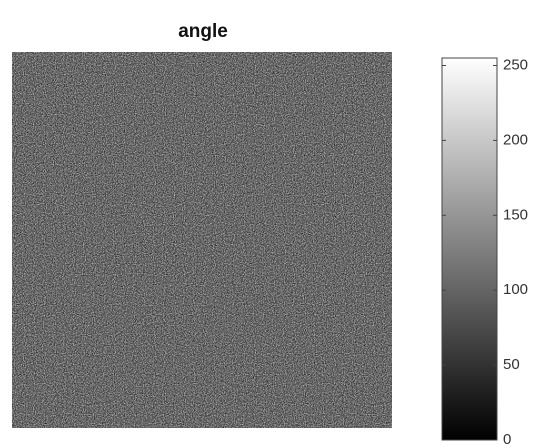  What do you see at coordinates (511, 364) in the screenshot?
I see `colorbar-tick-label: 50` at bounding box center [511, 364].